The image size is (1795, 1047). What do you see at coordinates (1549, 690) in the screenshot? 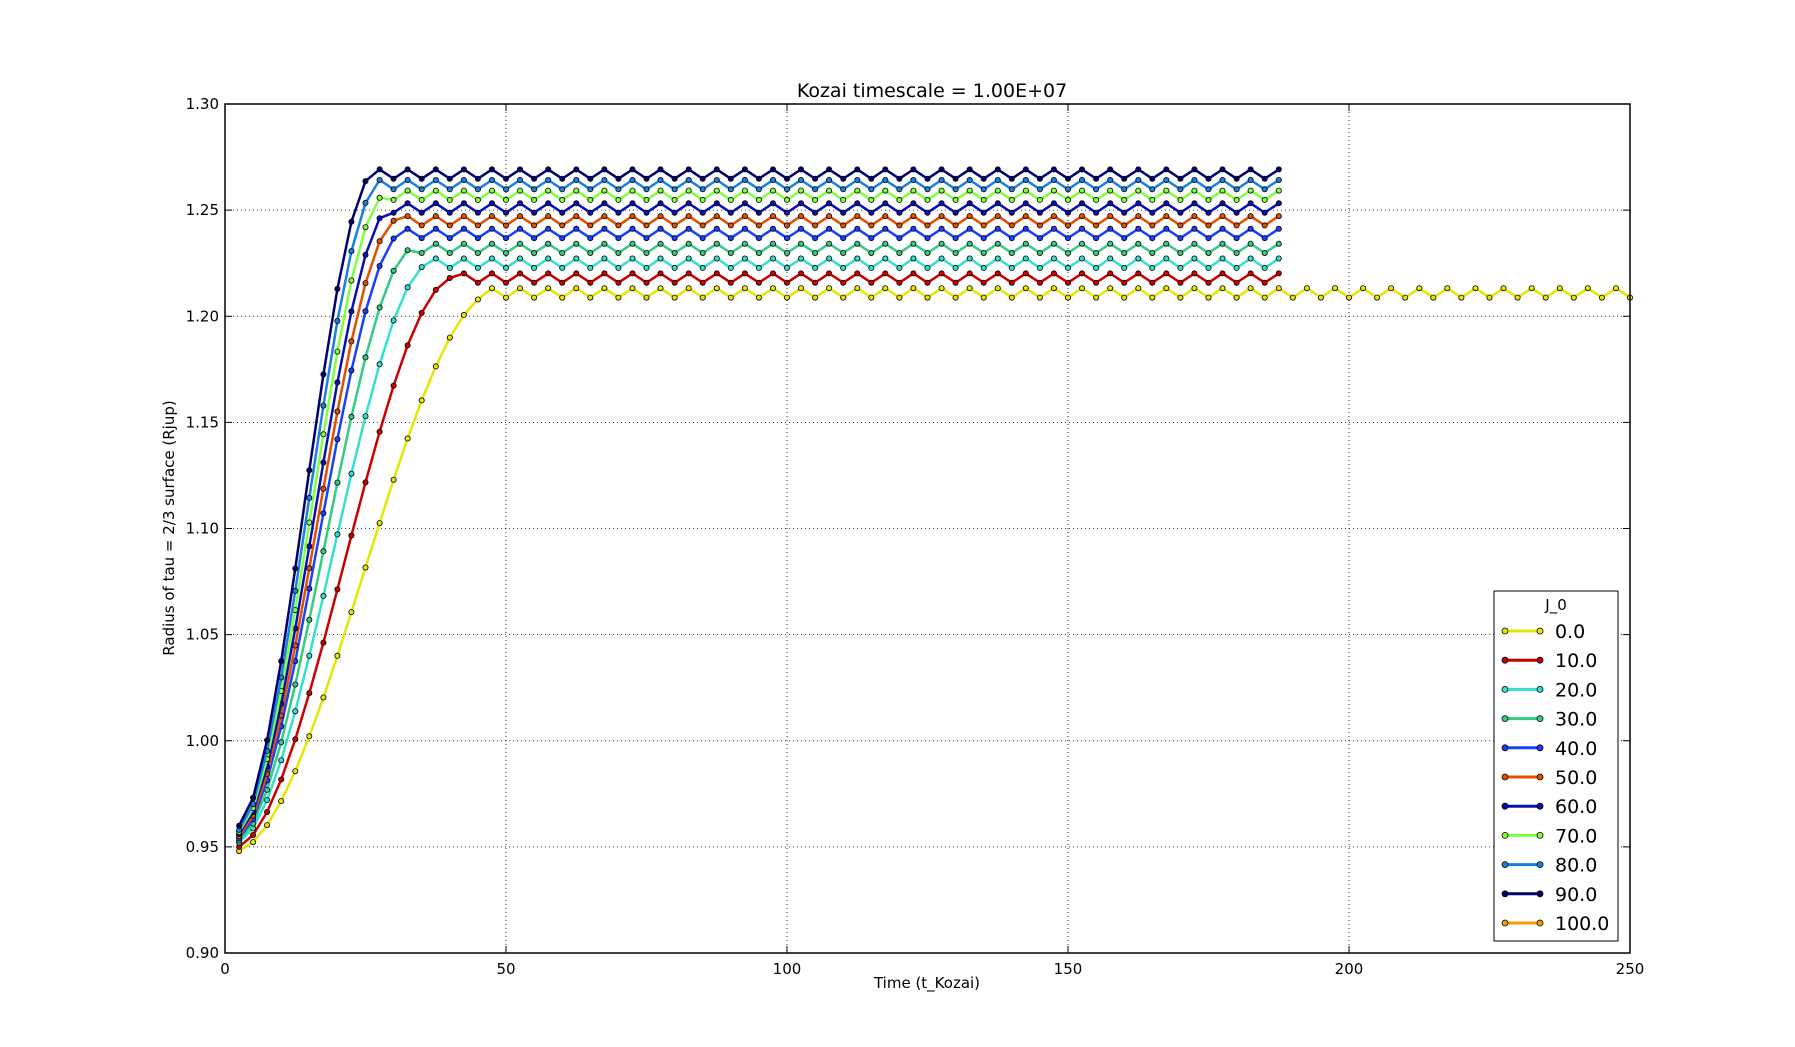
I see `legend-entry-20.0: 20.0` at bounding box center [1549, 690].